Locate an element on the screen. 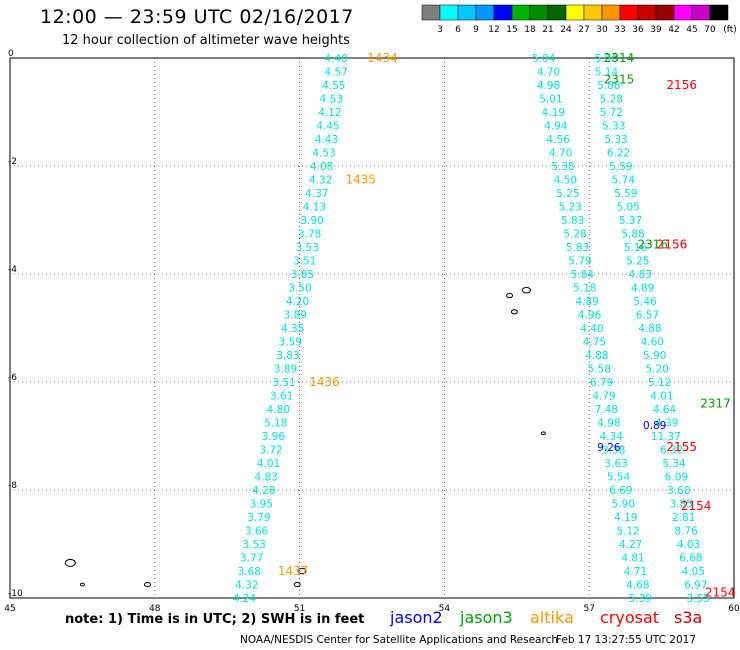 This screenshot has width=740, height=650. wave-height-value: 3.77 is located at coordinates (251, 559).